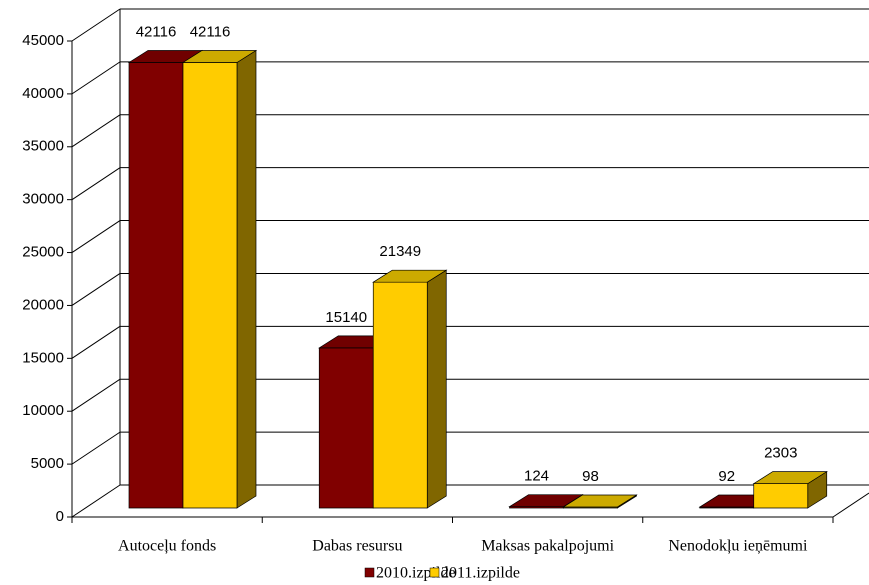 This screenshot has width=869, height=585. Describe the element at coordinates (43, 410) in the screenshot. I see `y-tick-label: 10000` at that location.